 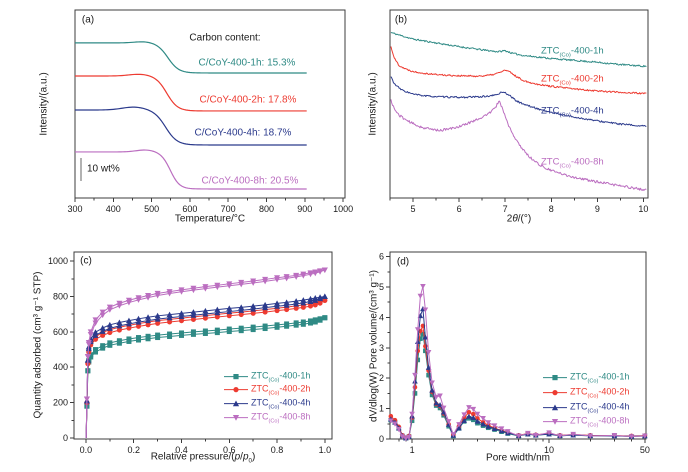 What do you see at coordinates (228, 209) in the screenshot?
I see `x-tick-label: 700` at bounding box center [228, 209].